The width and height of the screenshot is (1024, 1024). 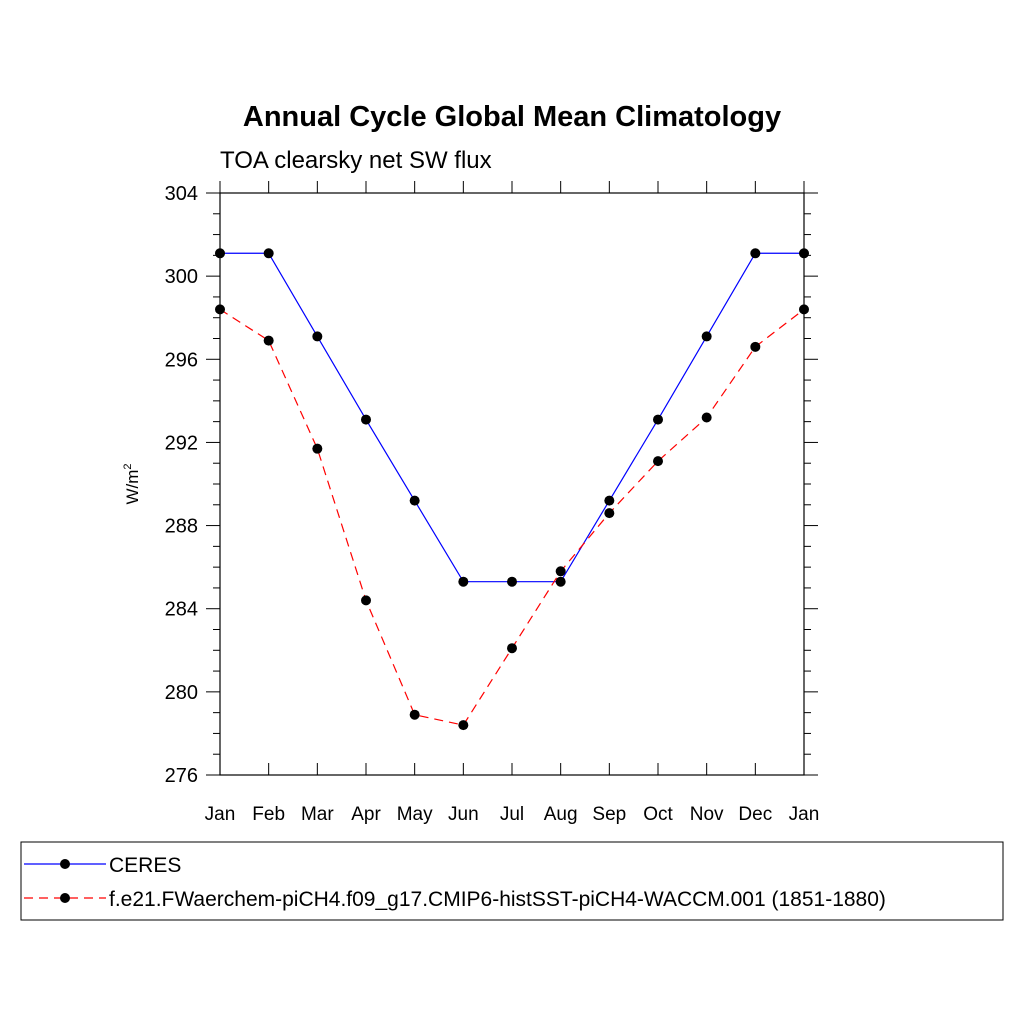 What do you see at coordinates (356, 160) in the screenshot?
I see `chart-subtitle: TOA clearsky net SW flux` at bounding box center [356, 160].